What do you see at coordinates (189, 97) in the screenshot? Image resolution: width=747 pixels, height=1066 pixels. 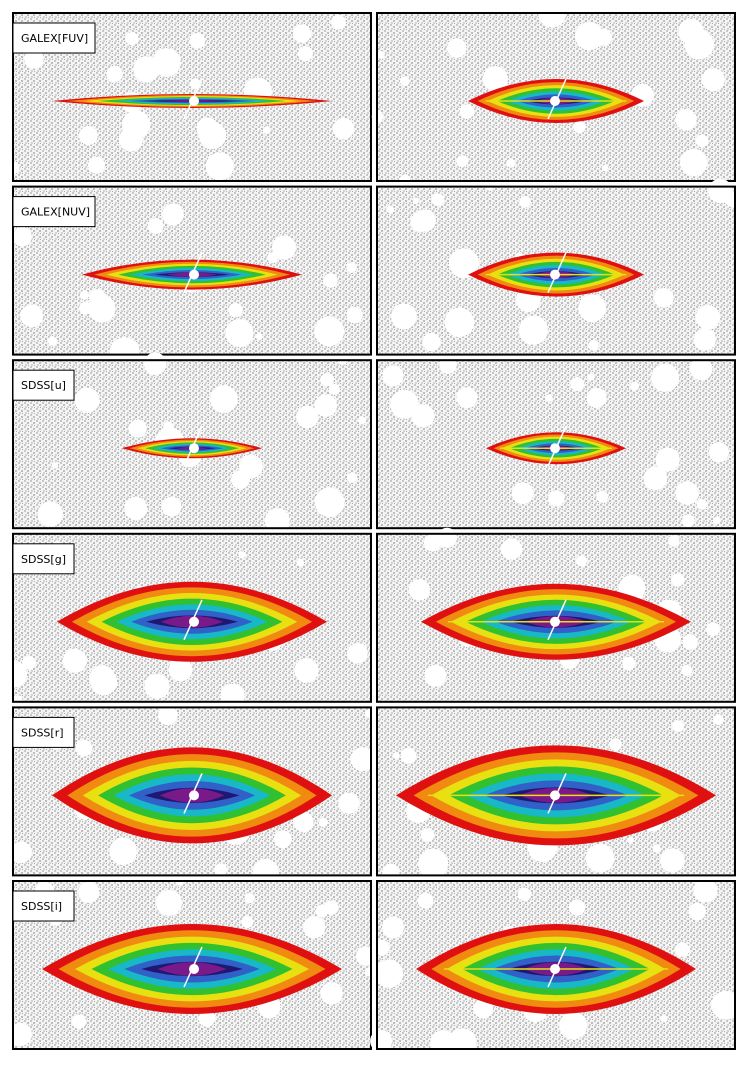 I see `image-panel: GALEX[FUV]` at bounding box center [189, 97].